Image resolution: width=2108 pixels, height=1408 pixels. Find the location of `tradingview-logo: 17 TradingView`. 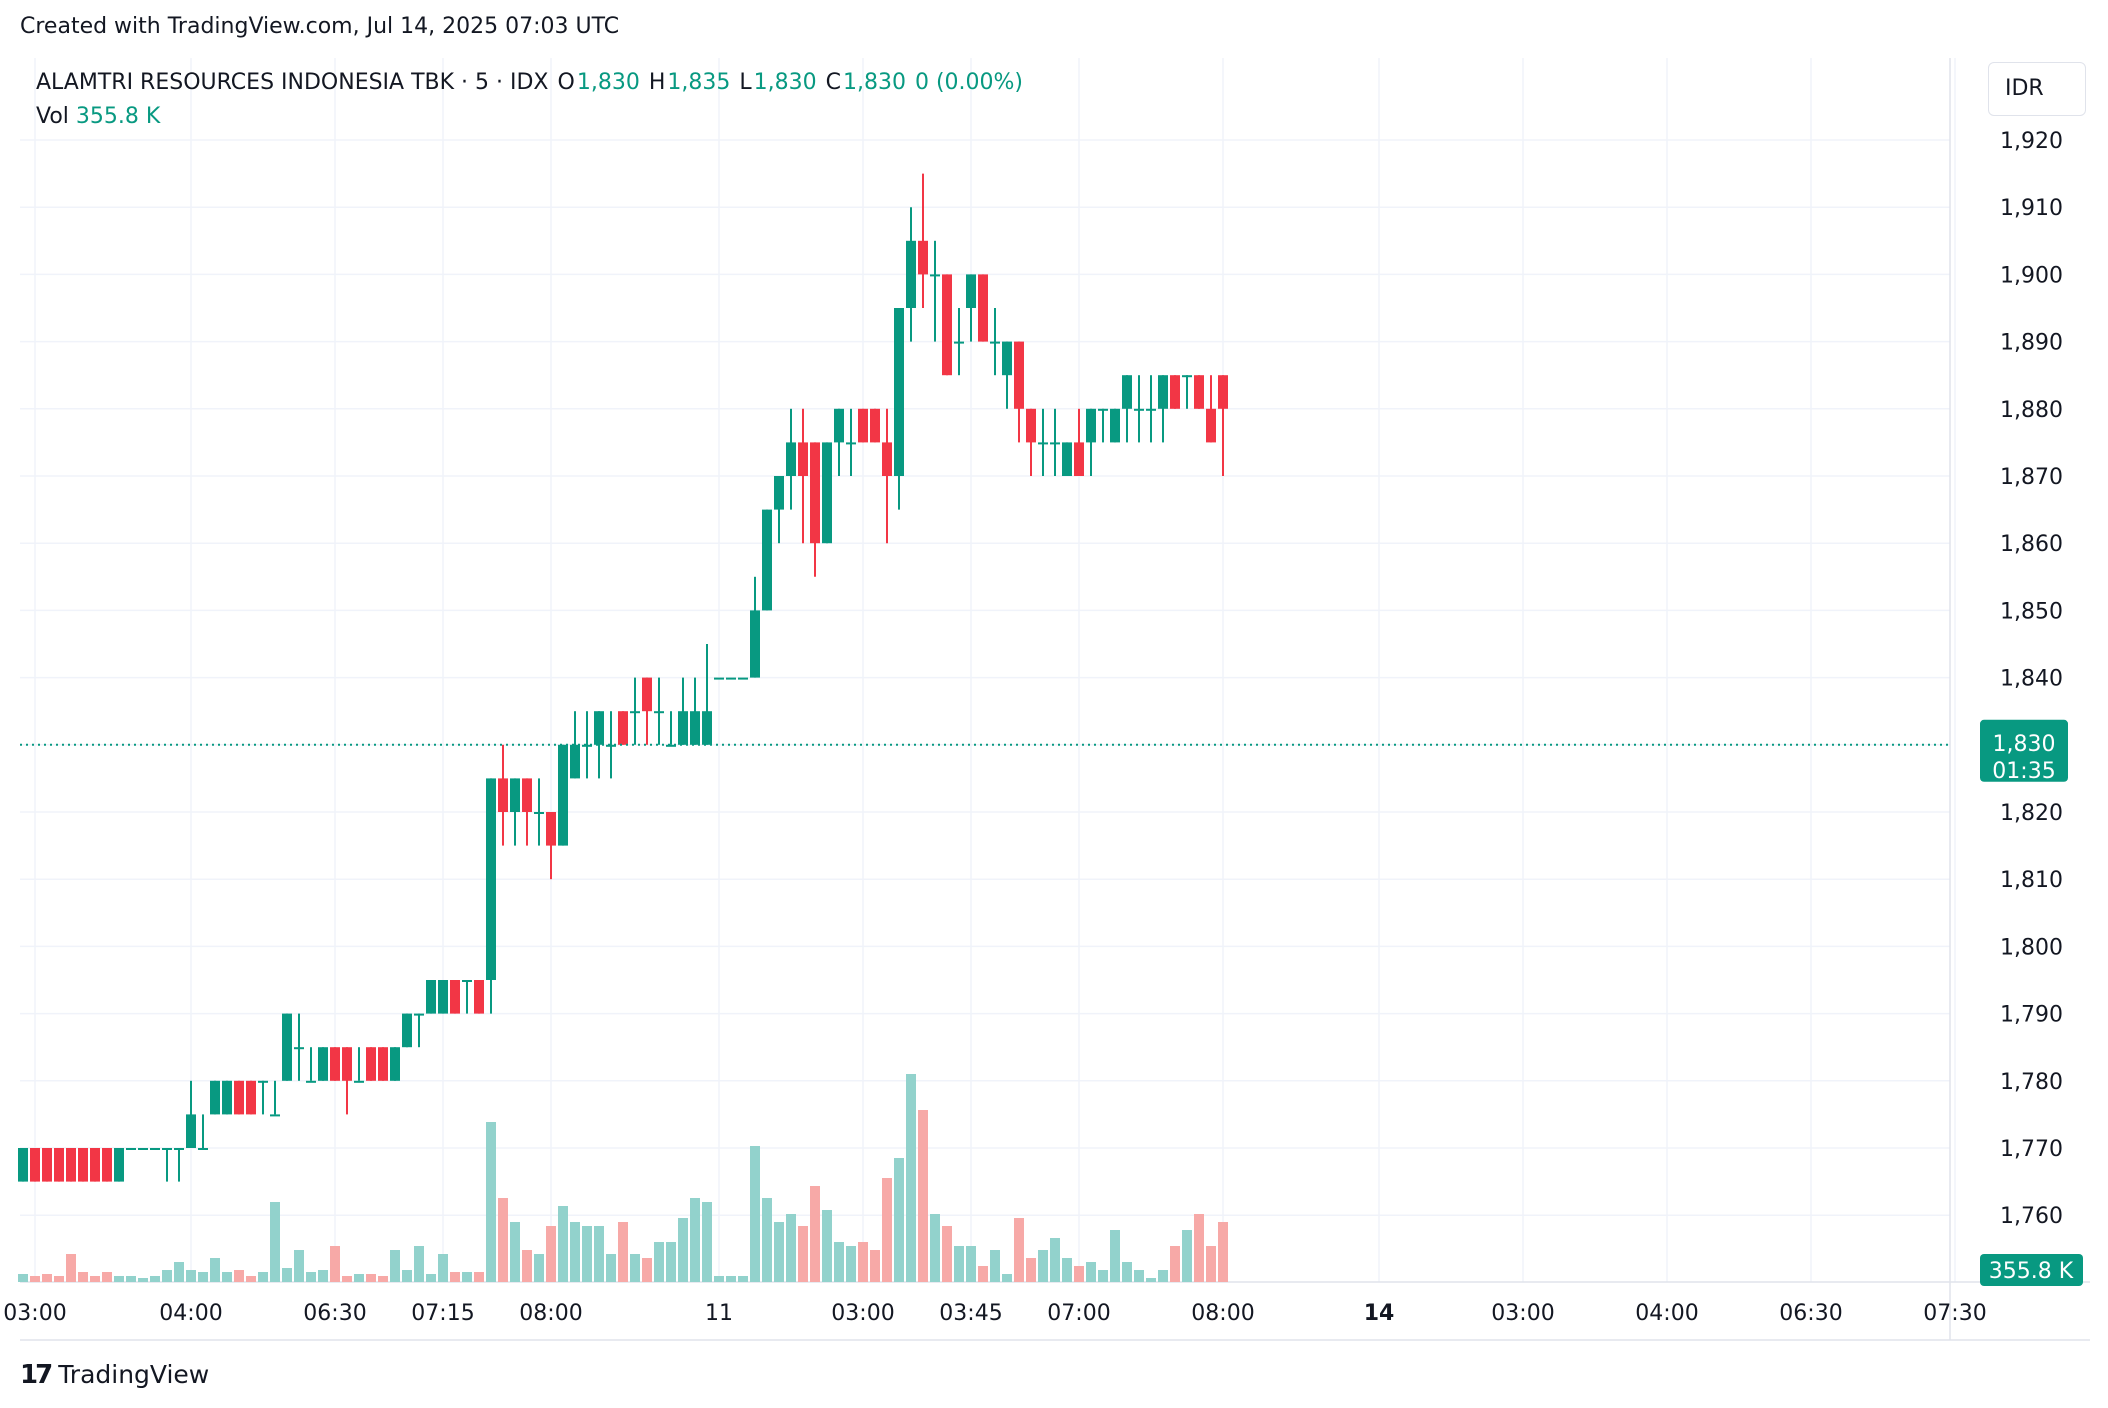

tradingview-logo: 17 TradingView is located at coordinates (114, 1375).